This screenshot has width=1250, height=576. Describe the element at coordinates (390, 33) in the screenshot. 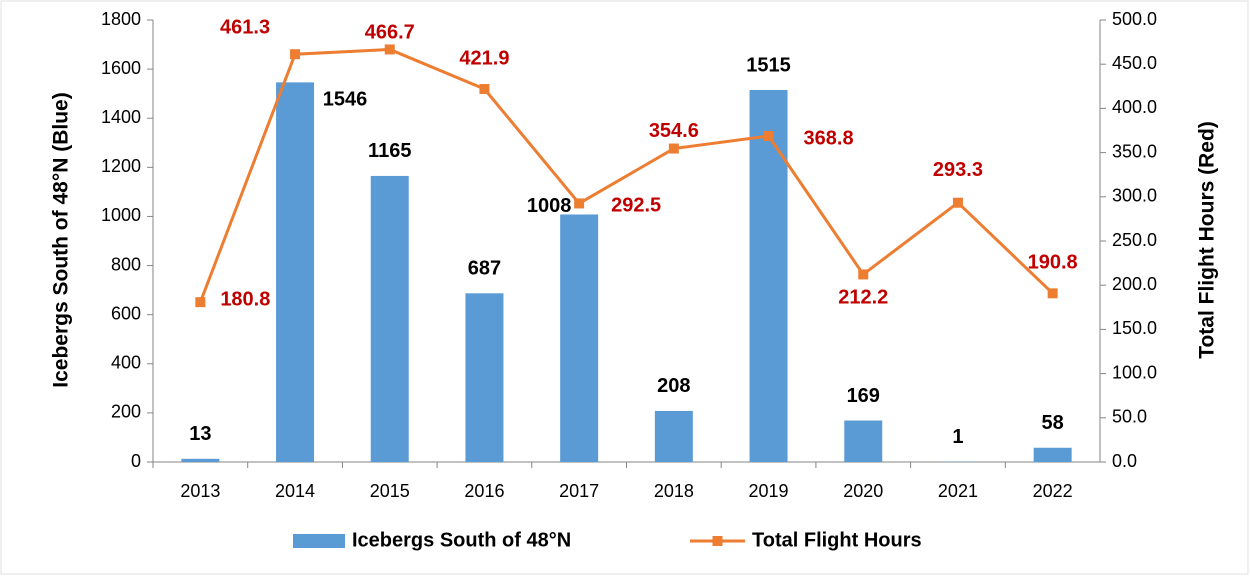

I see `line-value-label: 466.7` at that location.